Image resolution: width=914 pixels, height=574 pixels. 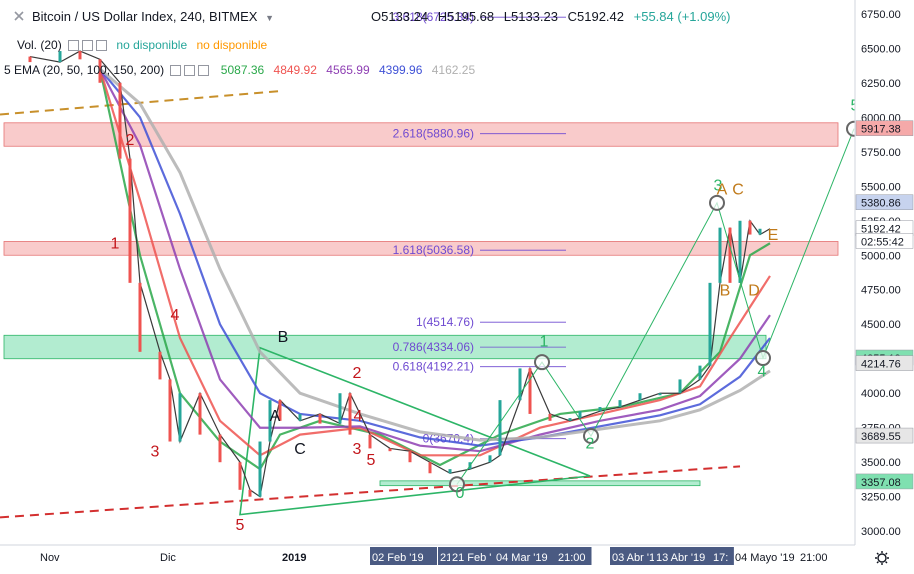 What do you see at coordinates (881, 187) in the screenshot?
I see `y-tick-label: 5500.00` at bounding box center [881, 187].